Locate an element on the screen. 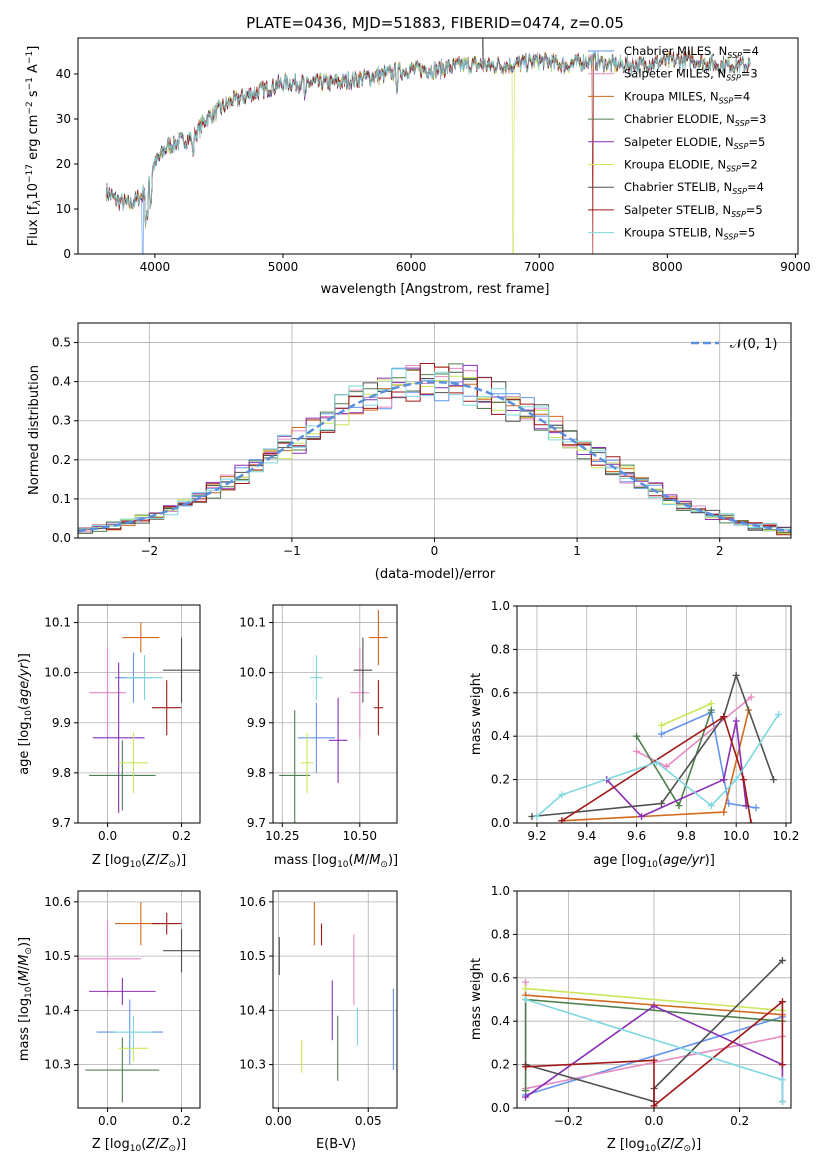  axes-age-vs-mass: 10.25 10.50 9.7 9.8 9.9 10.0 10.1 is located at coordinates (318, 723).